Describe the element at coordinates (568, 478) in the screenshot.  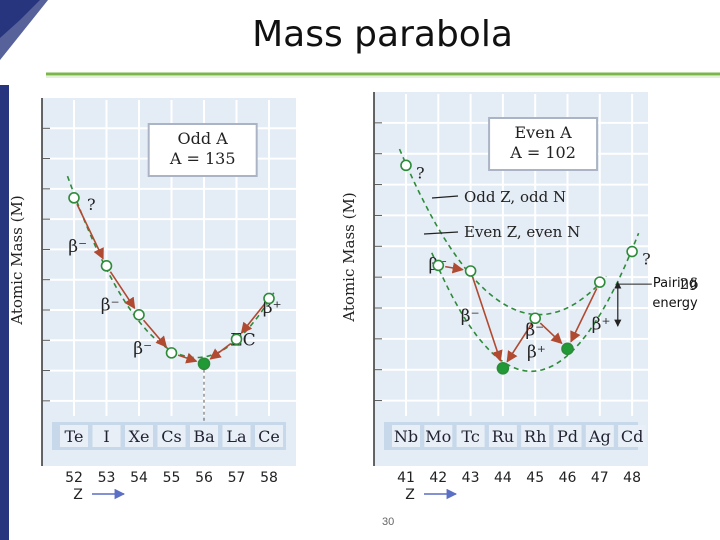
I see `z-tick-label: 46` at that location.